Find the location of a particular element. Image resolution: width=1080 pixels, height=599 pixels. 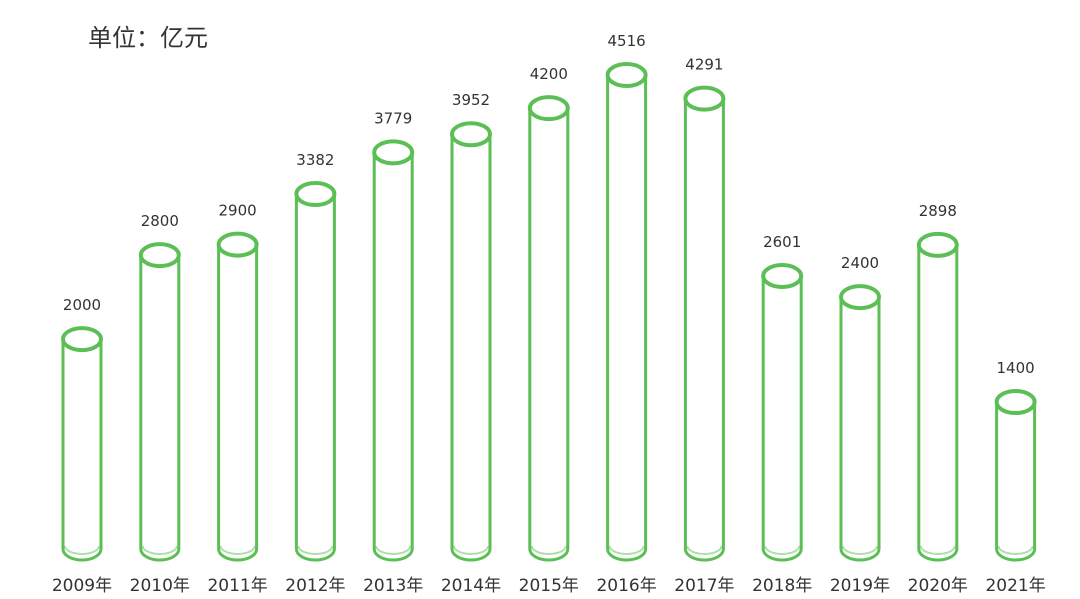

data-label: 2800 is located at coordinates (160, 221).